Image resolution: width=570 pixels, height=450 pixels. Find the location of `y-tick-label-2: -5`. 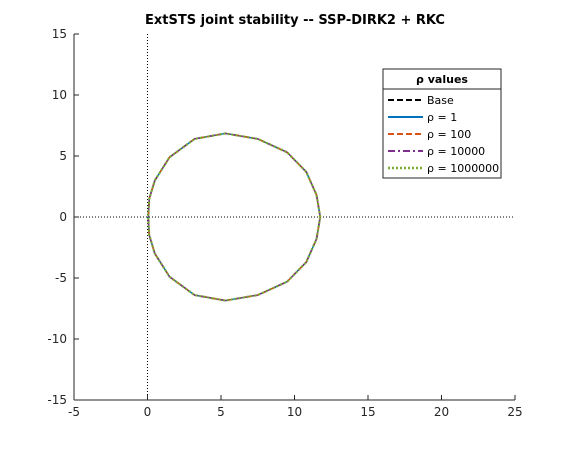

y-tick-label-2: -5 is located at coordinates (61, 278).